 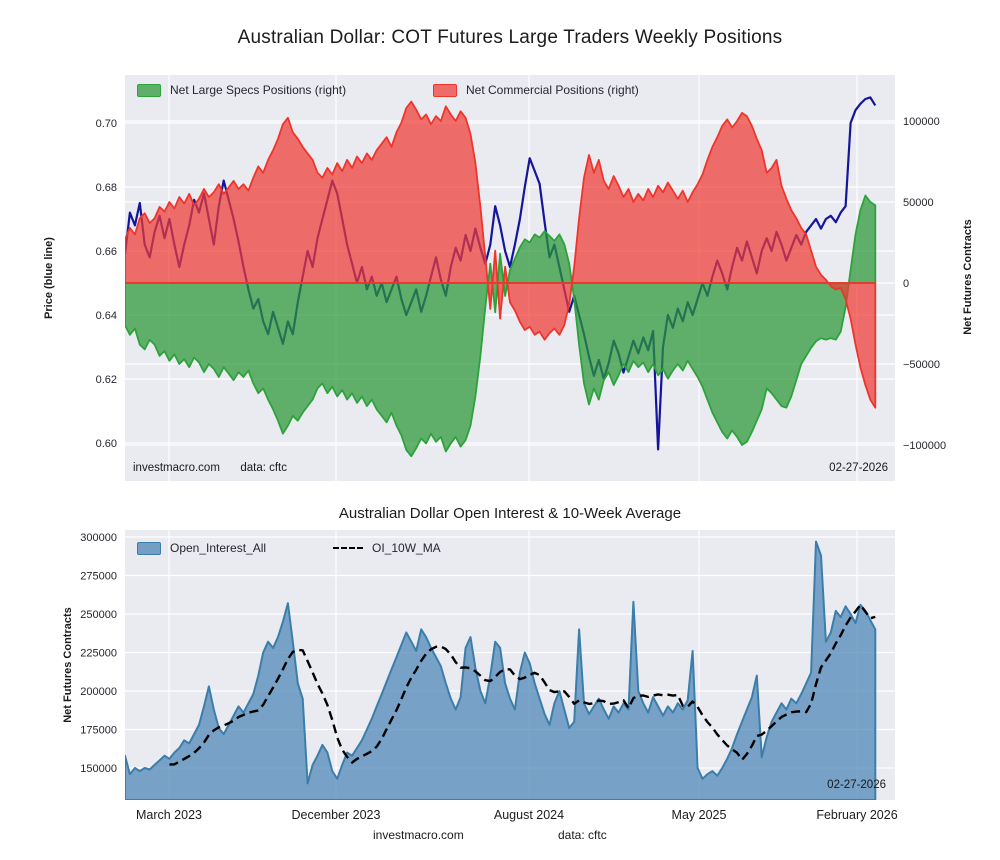 I want to click on bottom-date-label: 02-27-2026, so click(x=856, y=785).